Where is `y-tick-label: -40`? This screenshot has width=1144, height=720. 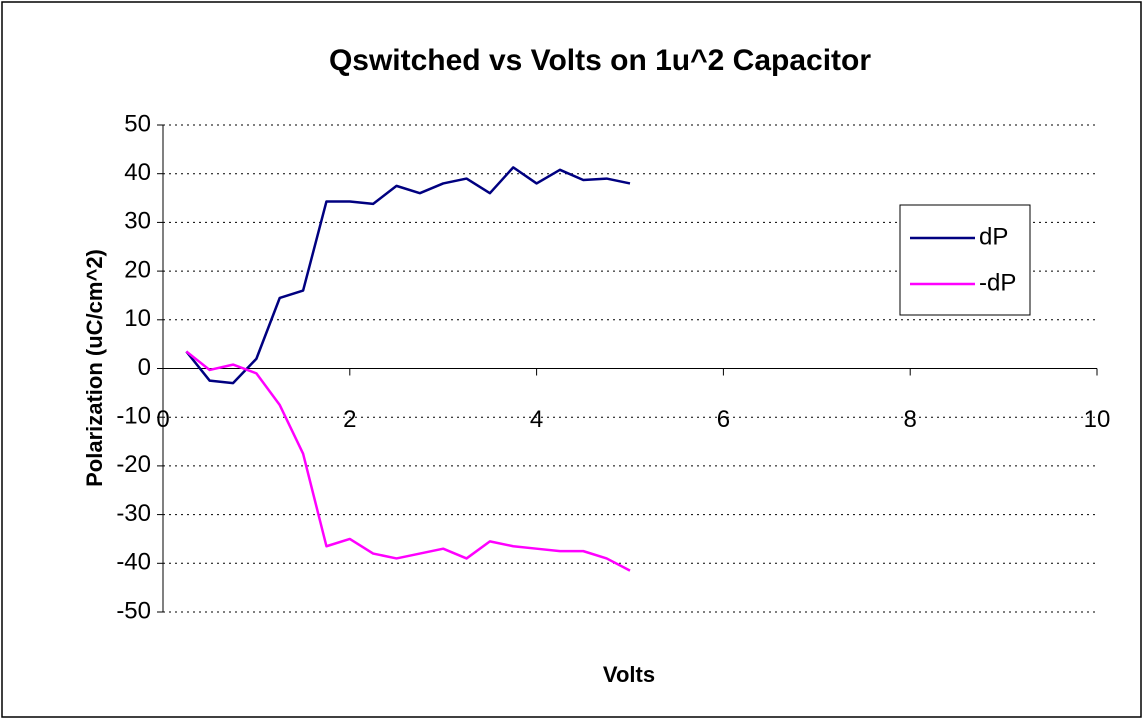 y-tick-label: -40 is located at coordinates (133, 562).